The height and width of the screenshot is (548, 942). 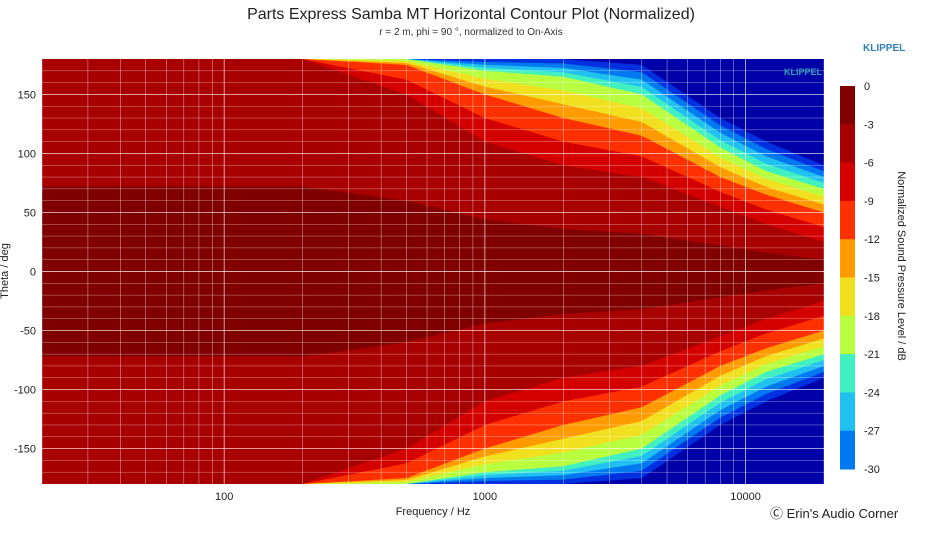 I want to click on colorbar-tick-label: -3, so click(x=869, y=125).